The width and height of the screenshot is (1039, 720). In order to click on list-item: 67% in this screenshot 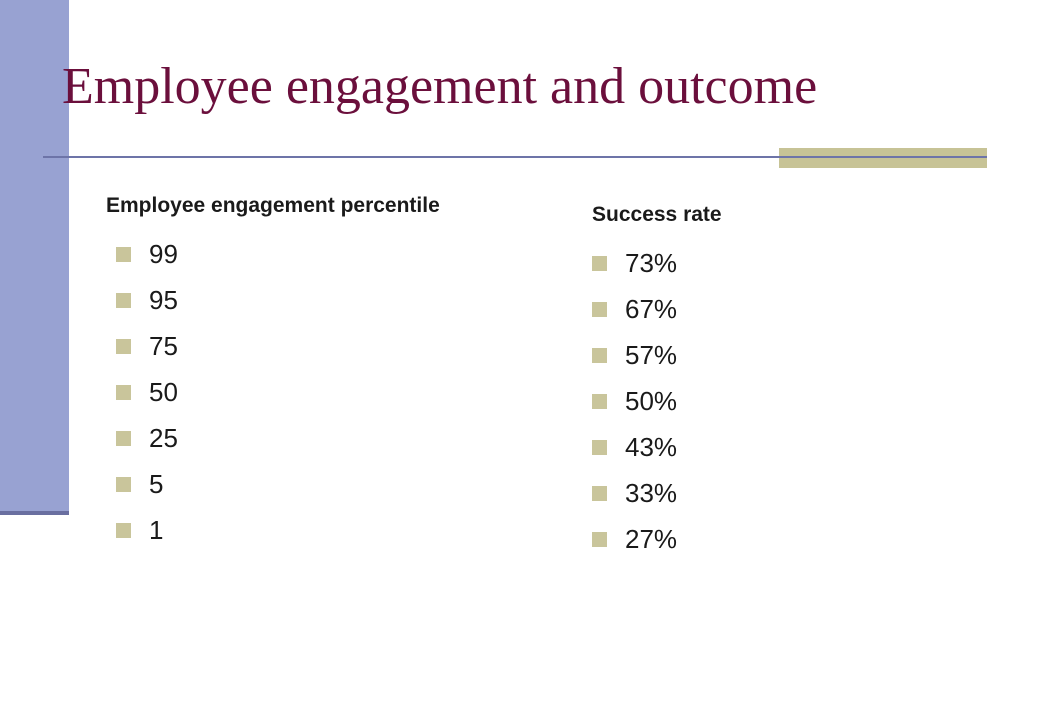, I will do `click(634, 309)`.